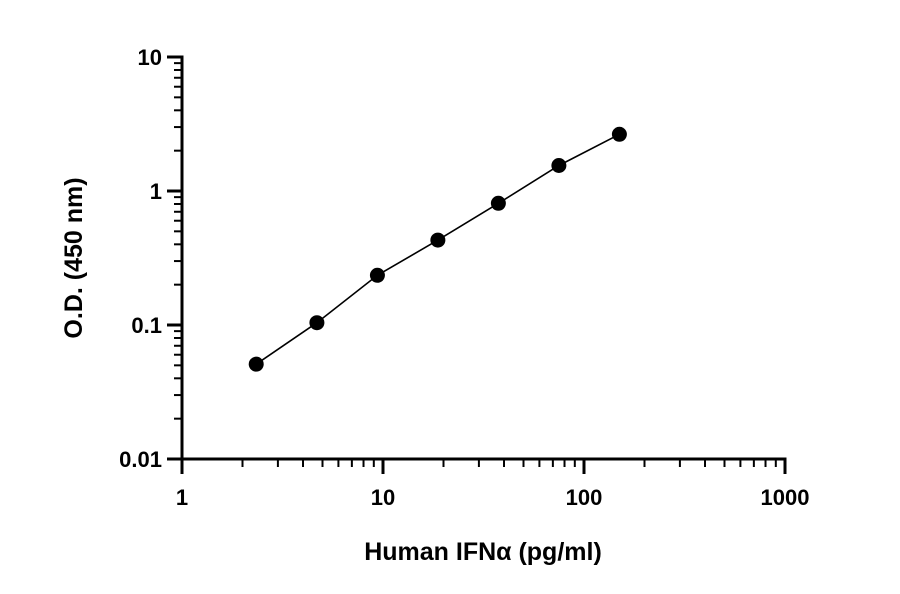 The height and width of the screenshot is (594, 900). Describe the element at coordinates (150, 57) in the screenshot. I see `y-tick-label: 10` at that location.